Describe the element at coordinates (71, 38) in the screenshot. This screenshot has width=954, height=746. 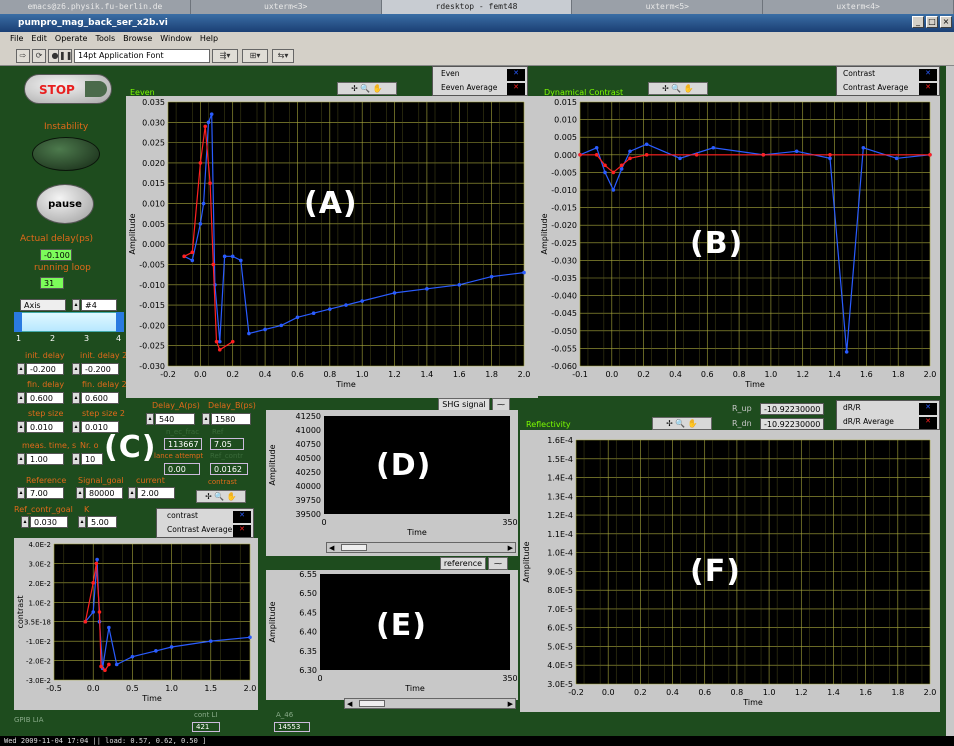
I see `menu-operate: Operate` at that location.